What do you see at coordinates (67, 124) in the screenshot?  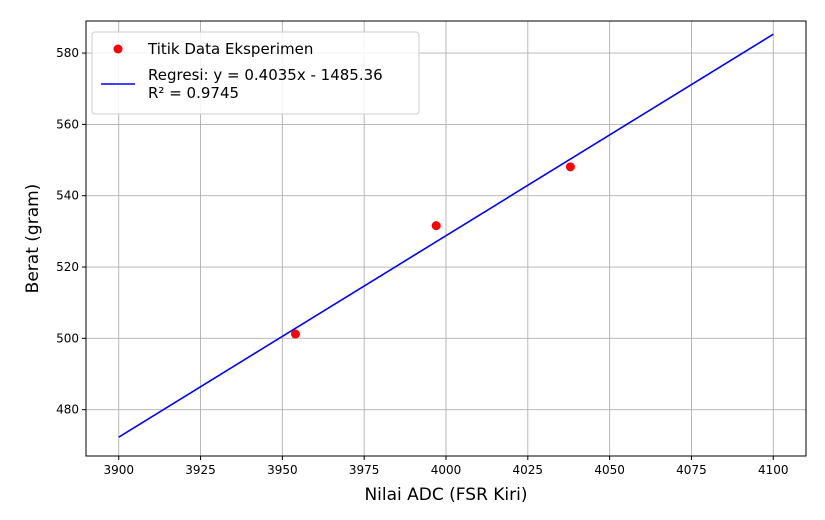 I see `y-tick-label: 560` at bounding box center [67, 124].